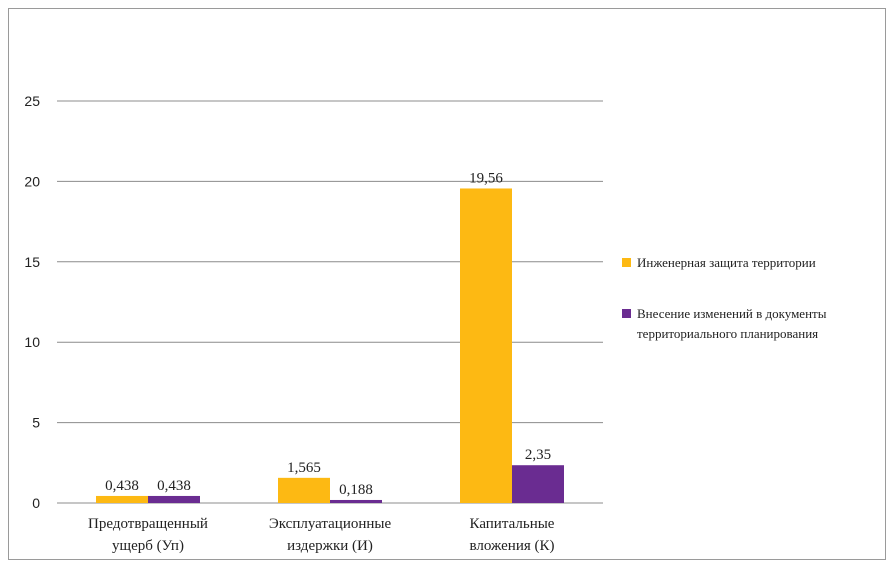 The height and width of the screenshot is (562, 889). I want to click on legend-entry: Инженерная защита территории, so click(726, 262).